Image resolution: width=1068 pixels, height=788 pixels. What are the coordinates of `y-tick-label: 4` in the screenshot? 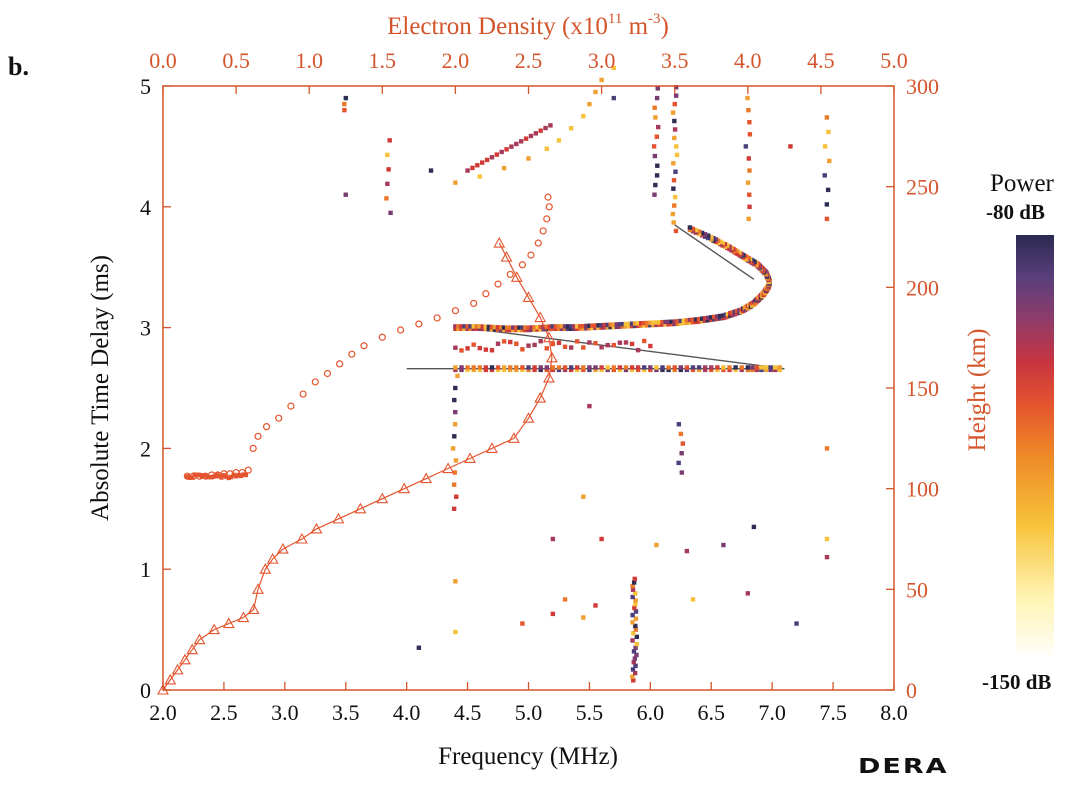 It's located at (145, 207).